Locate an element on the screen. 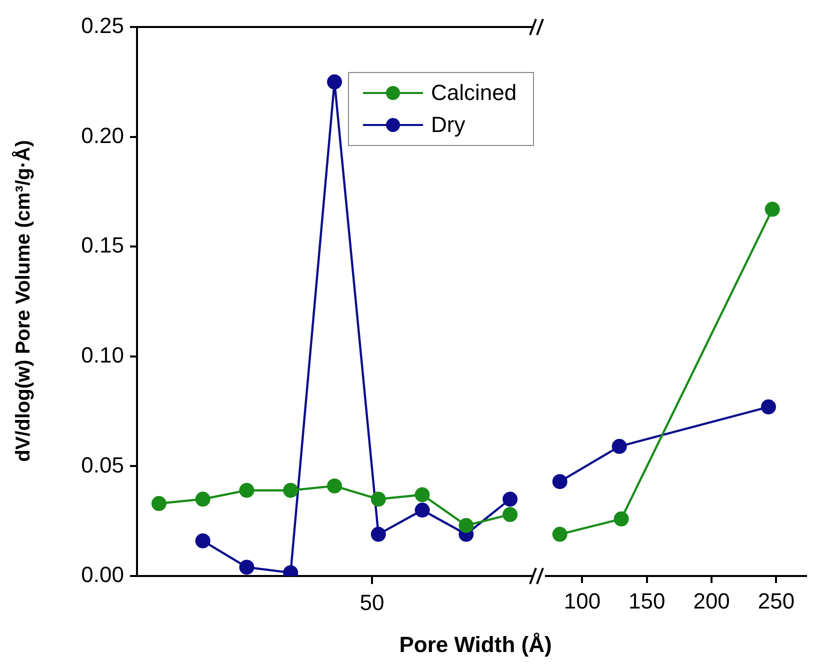 Image resolution: width=814 pixels, height=667 pixels. text: 50 is located at coordinates (372, 603).